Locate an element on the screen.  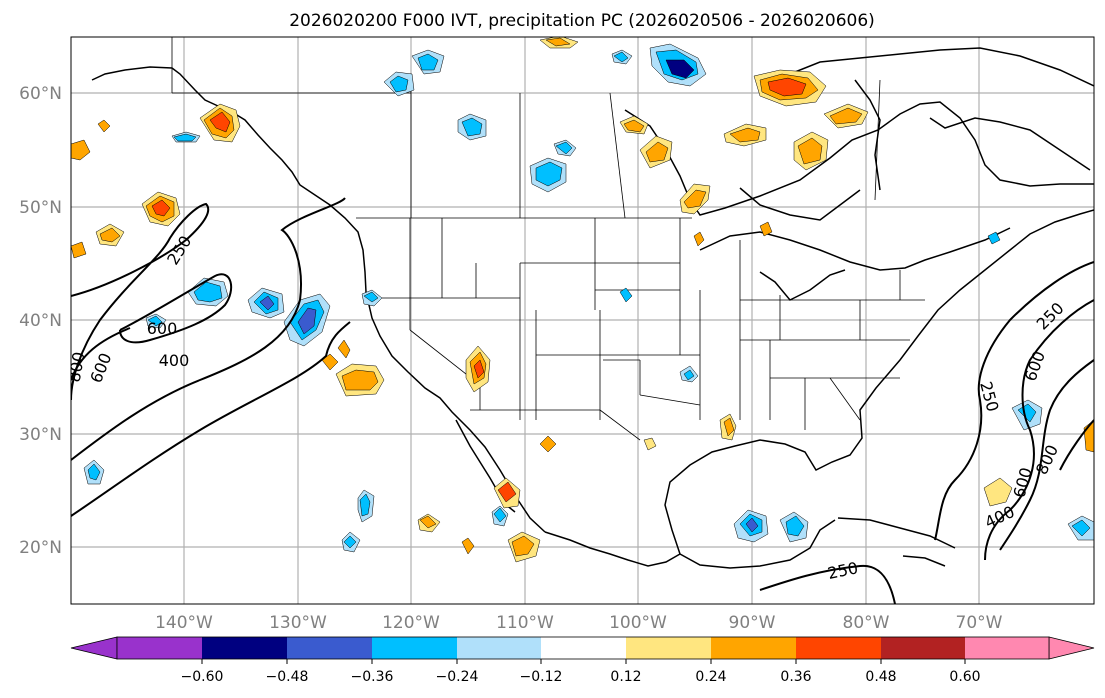
colorbar-tick-label: −0.60 is located at coordinates (202, 677).